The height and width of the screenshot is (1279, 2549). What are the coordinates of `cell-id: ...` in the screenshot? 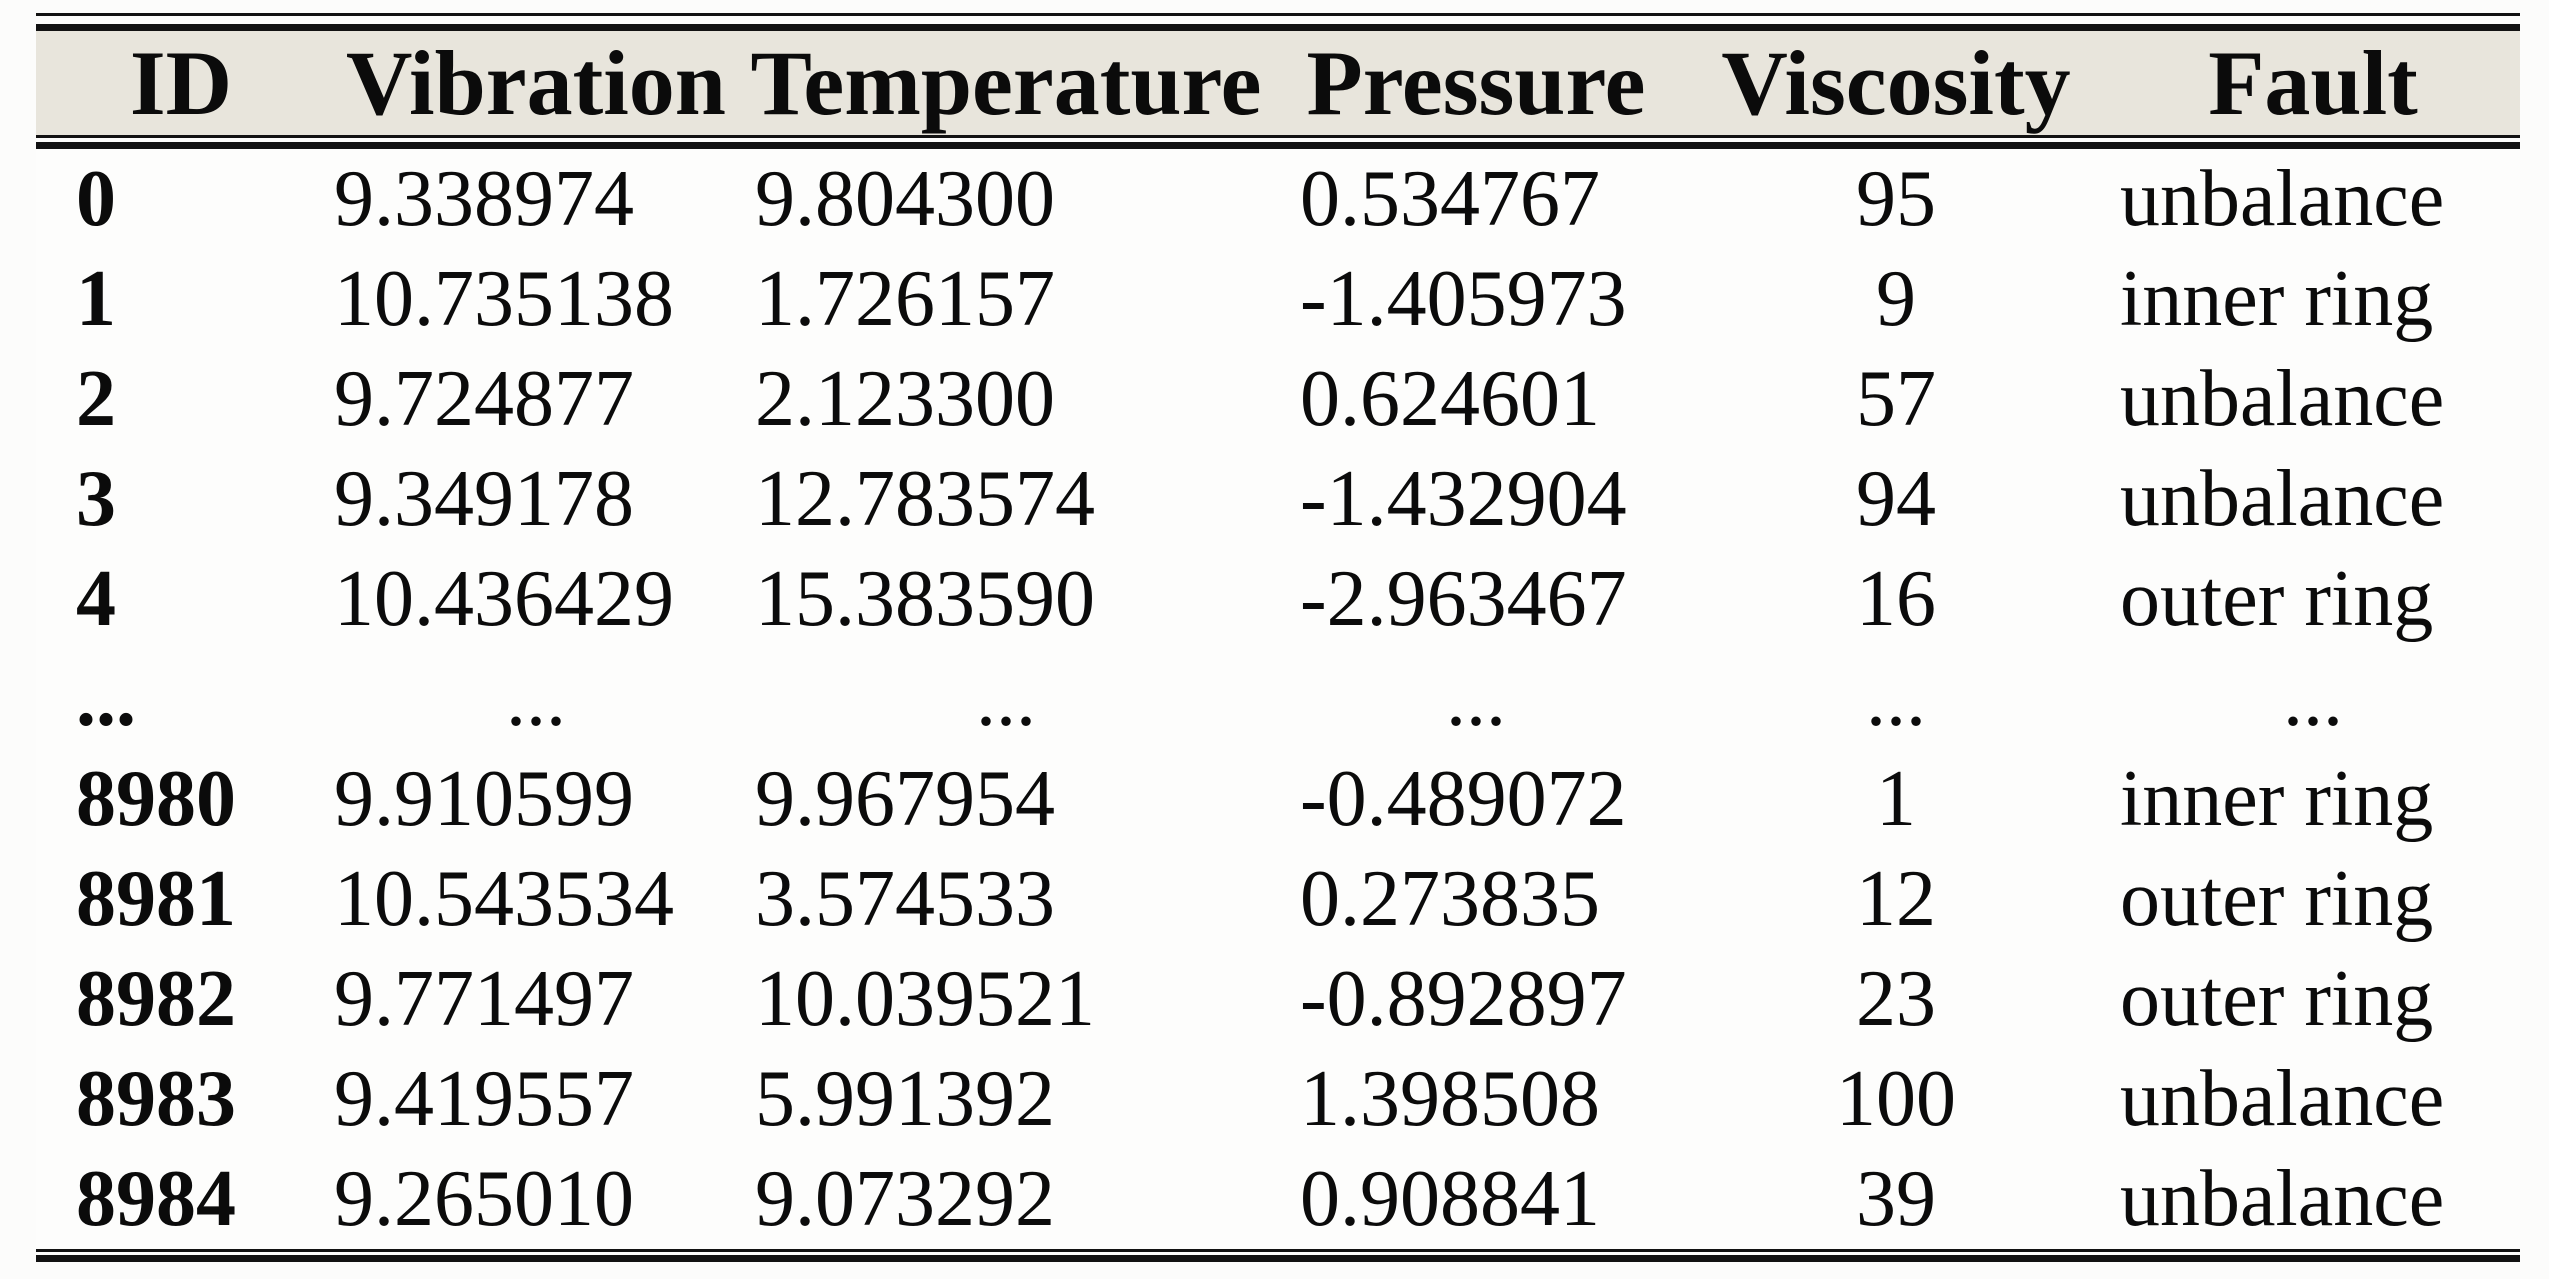 It's located at (106, 699).